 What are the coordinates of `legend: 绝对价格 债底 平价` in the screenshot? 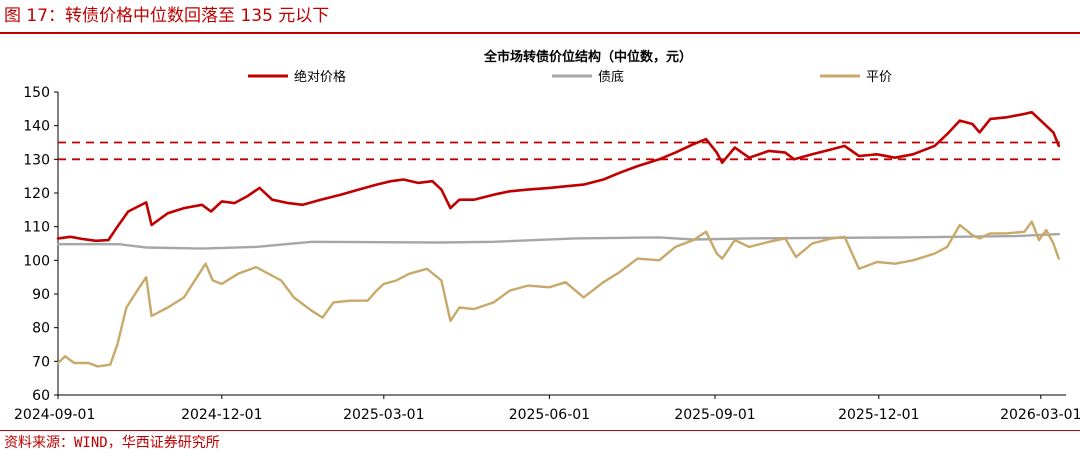 It's located at (570, 77).